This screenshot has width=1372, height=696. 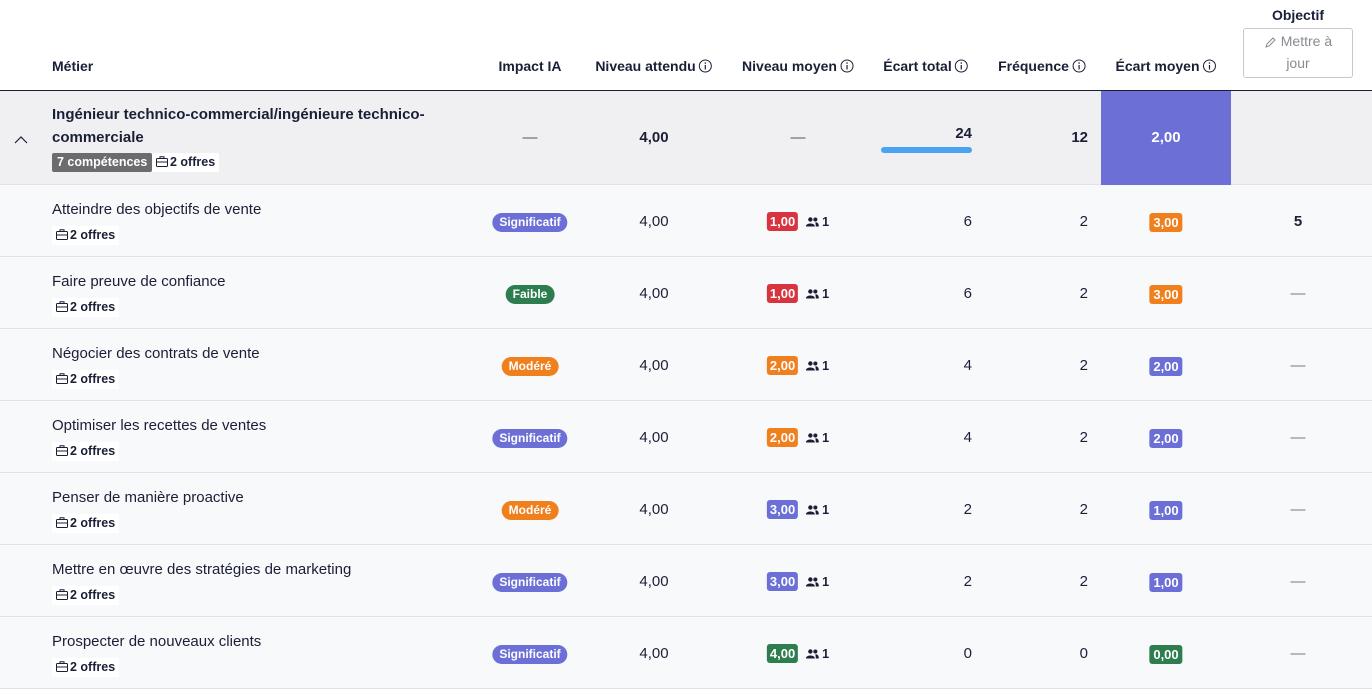 What do you see at coordinates (157, 209) in the screenshot?
I see `skill-name: Atteindre des objectifs de vente` at bounding box center [157, 209].